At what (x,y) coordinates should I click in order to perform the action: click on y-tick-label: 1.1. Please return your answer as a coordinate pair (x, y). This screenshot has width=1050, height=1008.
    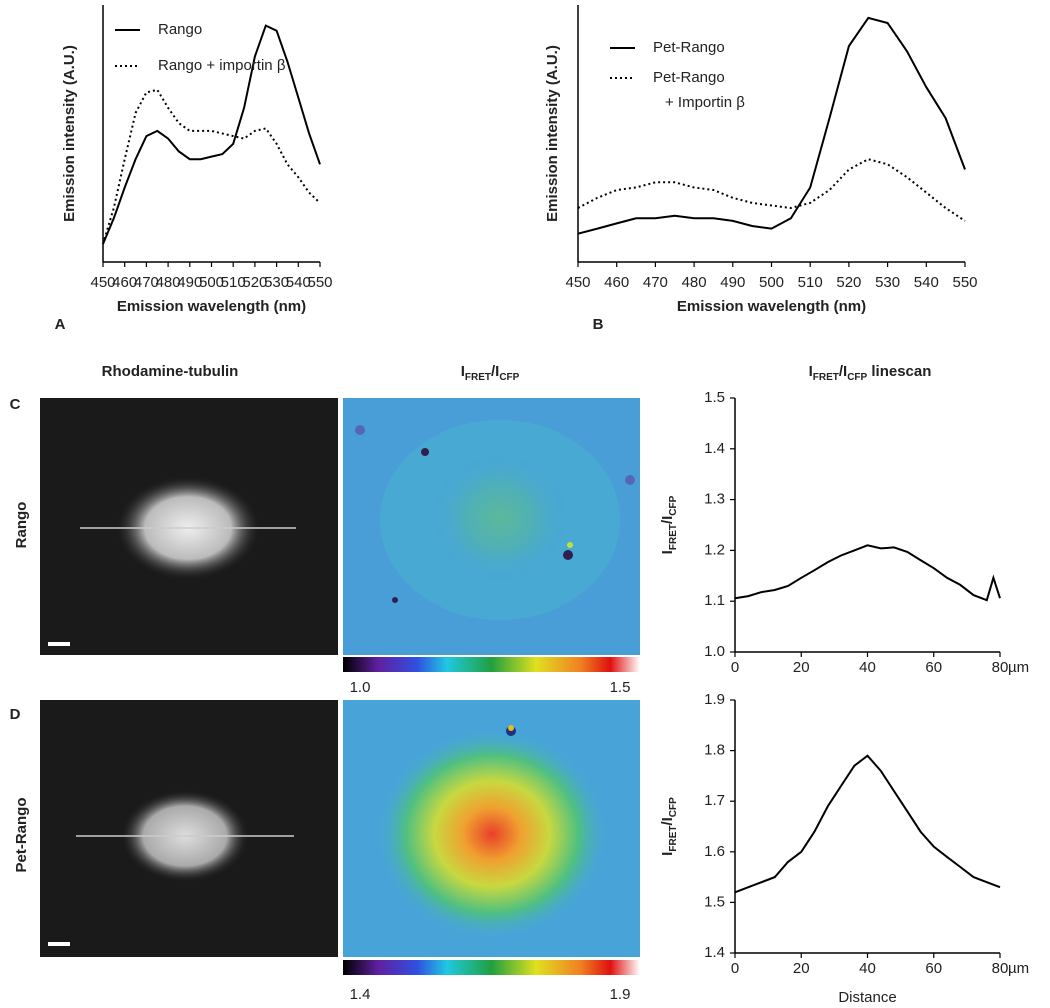
    Looking at the image, I should click on (714, 600).